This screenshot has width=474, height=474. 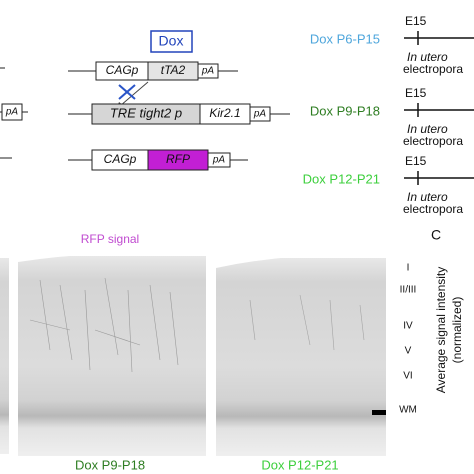 I want to click on image-caption: Dox P12-P21, so click(x=299, y=464).